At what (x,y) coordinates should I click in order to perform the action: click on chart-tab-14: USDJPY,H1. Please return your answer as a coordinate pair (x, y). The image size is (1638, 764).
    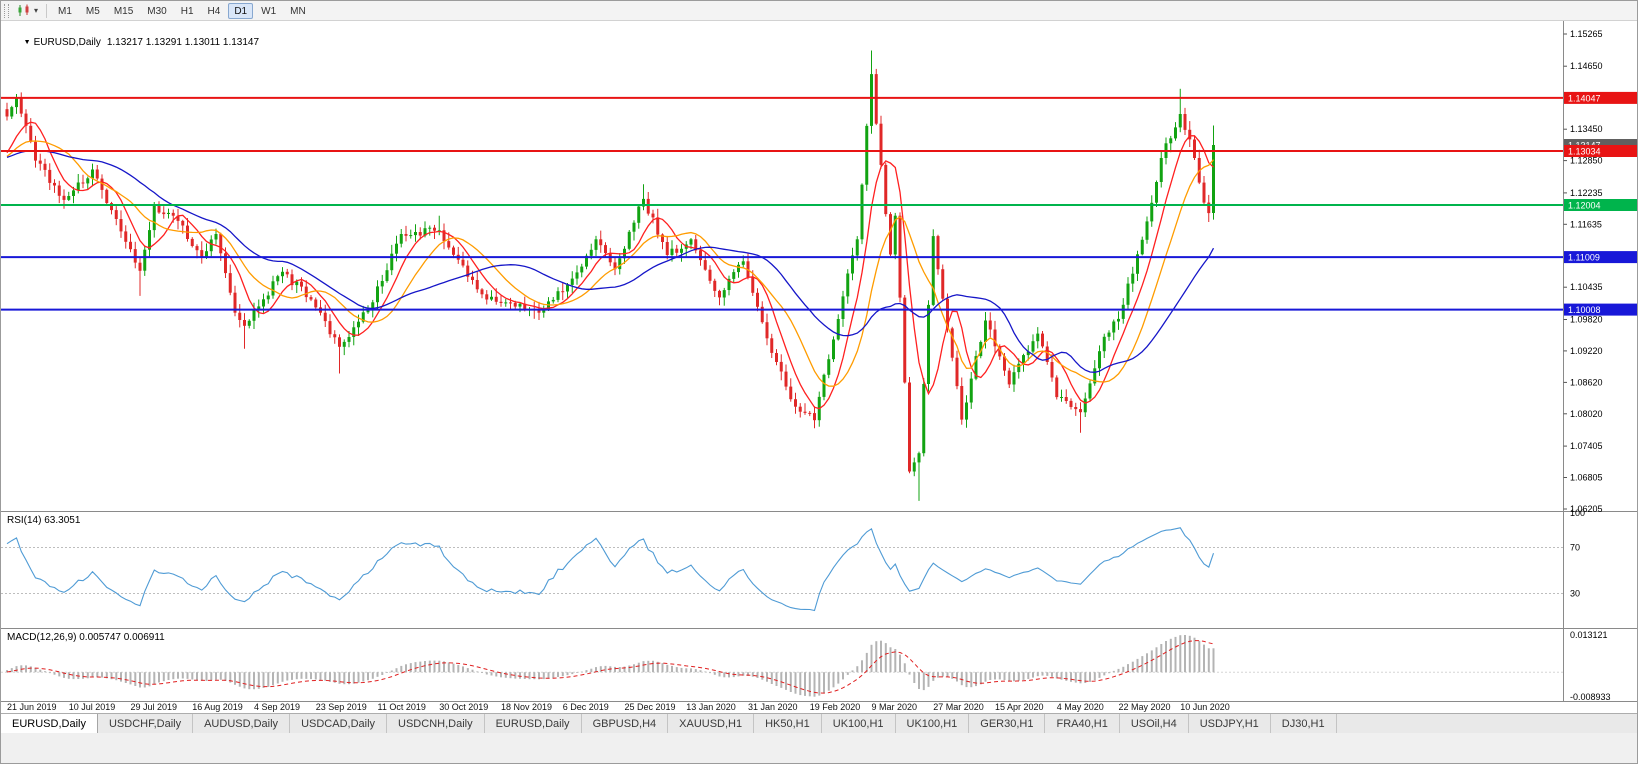
    Looking at the image, I should click on (1229, 723).